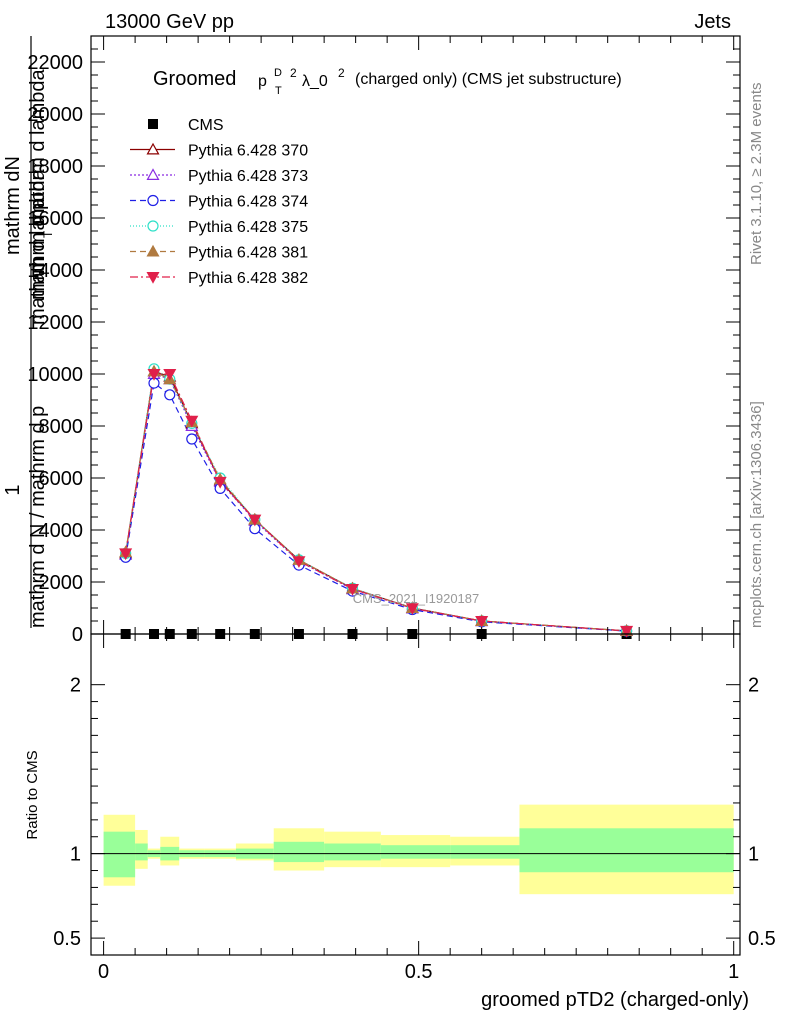  I want to click on y-tick-label-ratio-left: 1, so click(75, 855).